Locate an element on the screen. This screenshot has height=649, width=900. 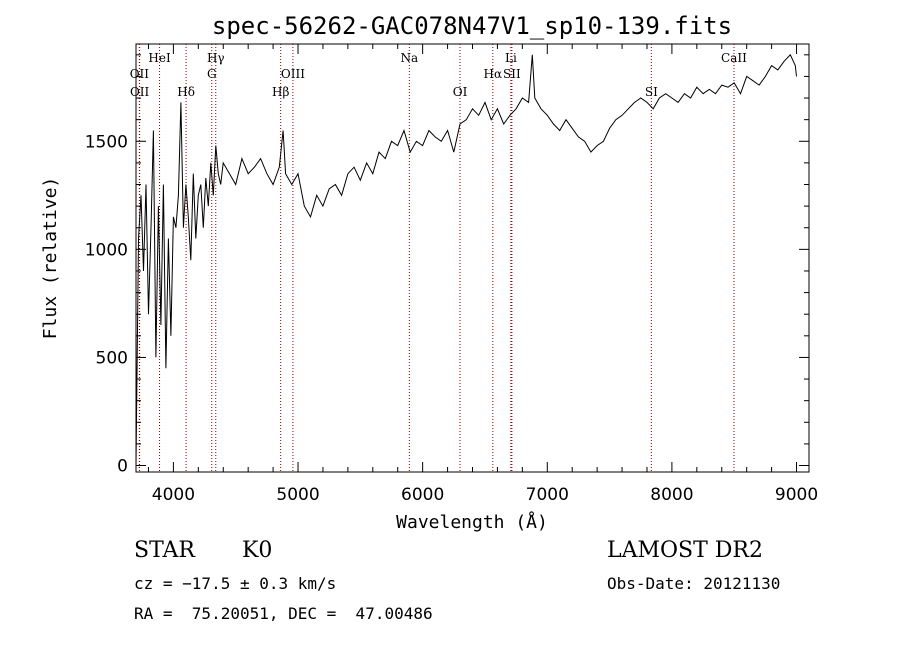
observation-date: Obs-Date: 20121130 is located at coordinates (694, 583).